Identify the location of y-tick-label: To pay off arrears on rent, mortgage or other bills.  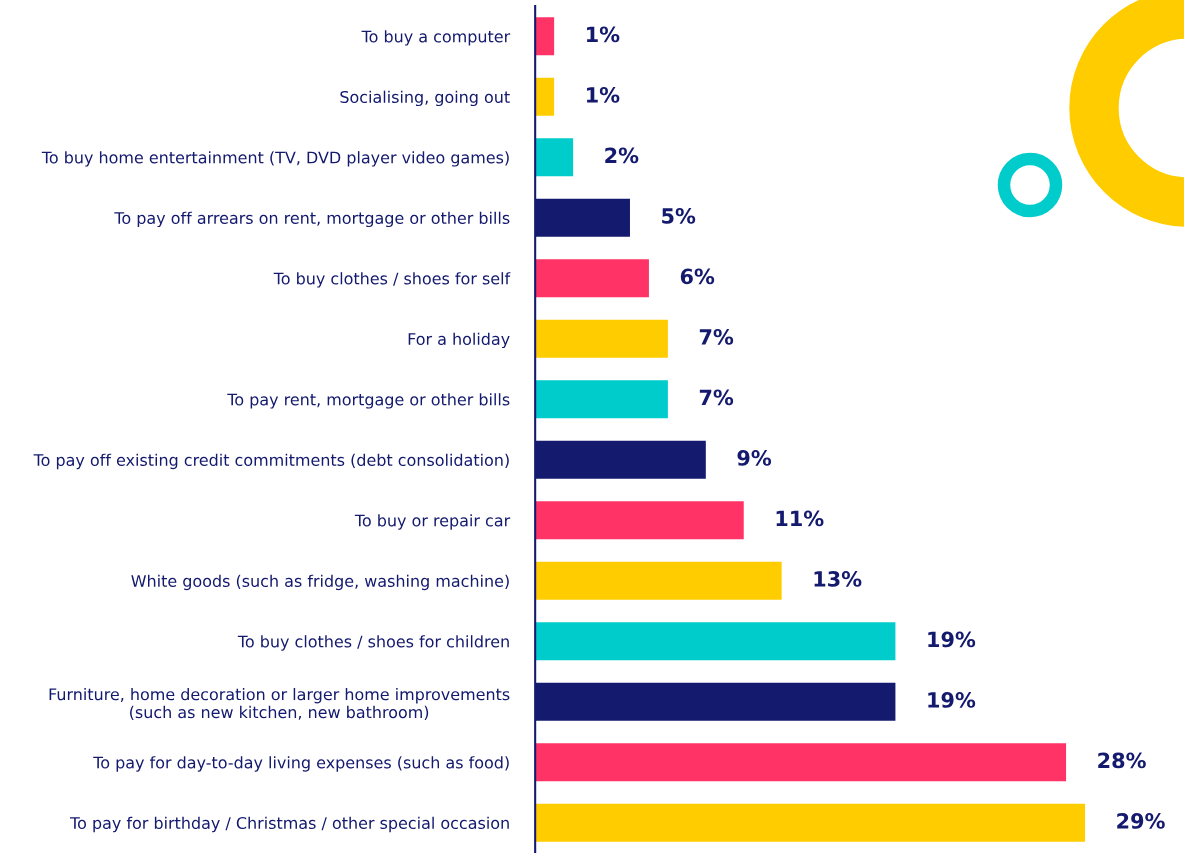
(312, 219).